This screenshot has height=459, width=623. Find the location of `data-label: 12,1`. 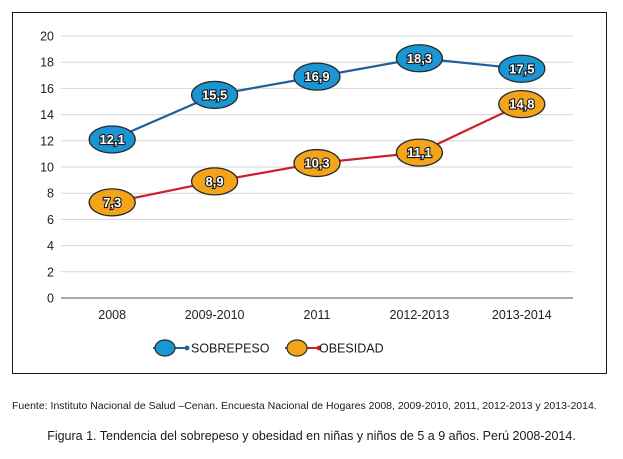

data-label: 12,1 is located at coordinates (112, 139).